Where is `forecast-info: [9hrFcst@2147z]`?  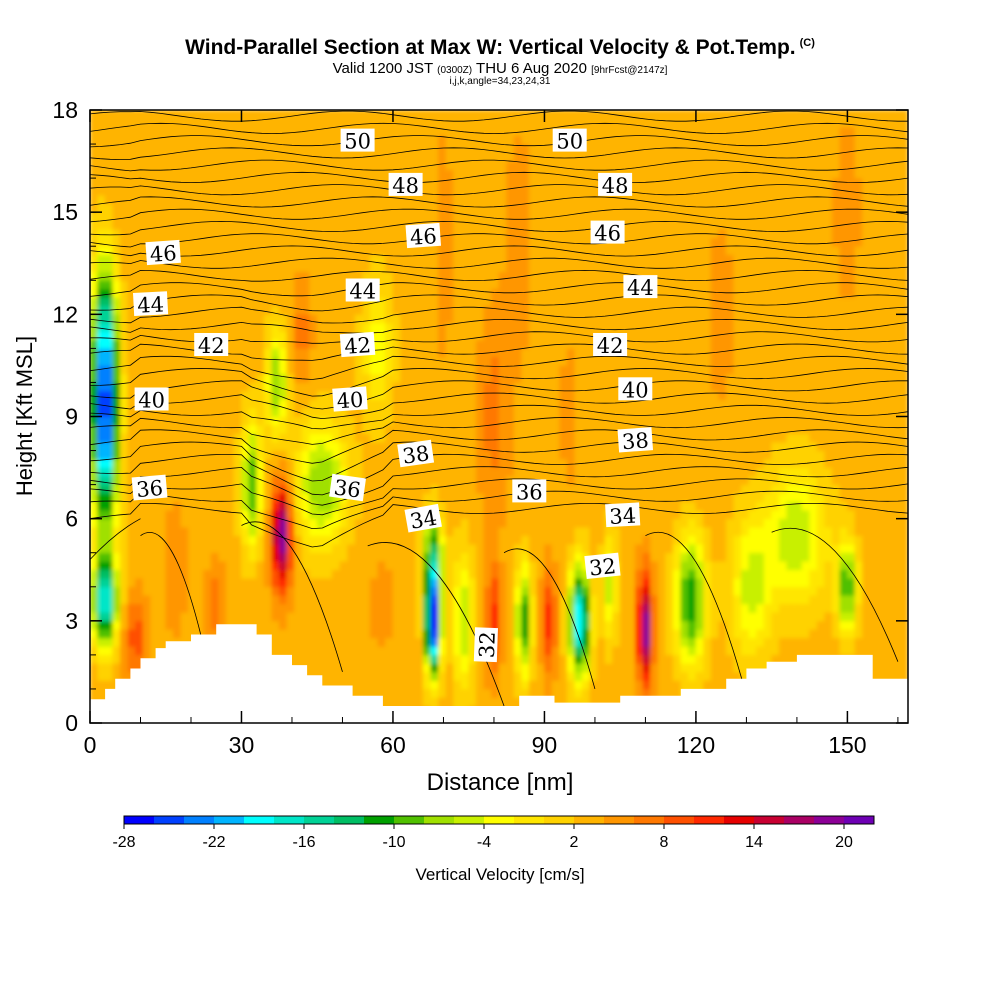 forecast-info: [9hrFcst@2147z] is located at coordinates (629, 70).